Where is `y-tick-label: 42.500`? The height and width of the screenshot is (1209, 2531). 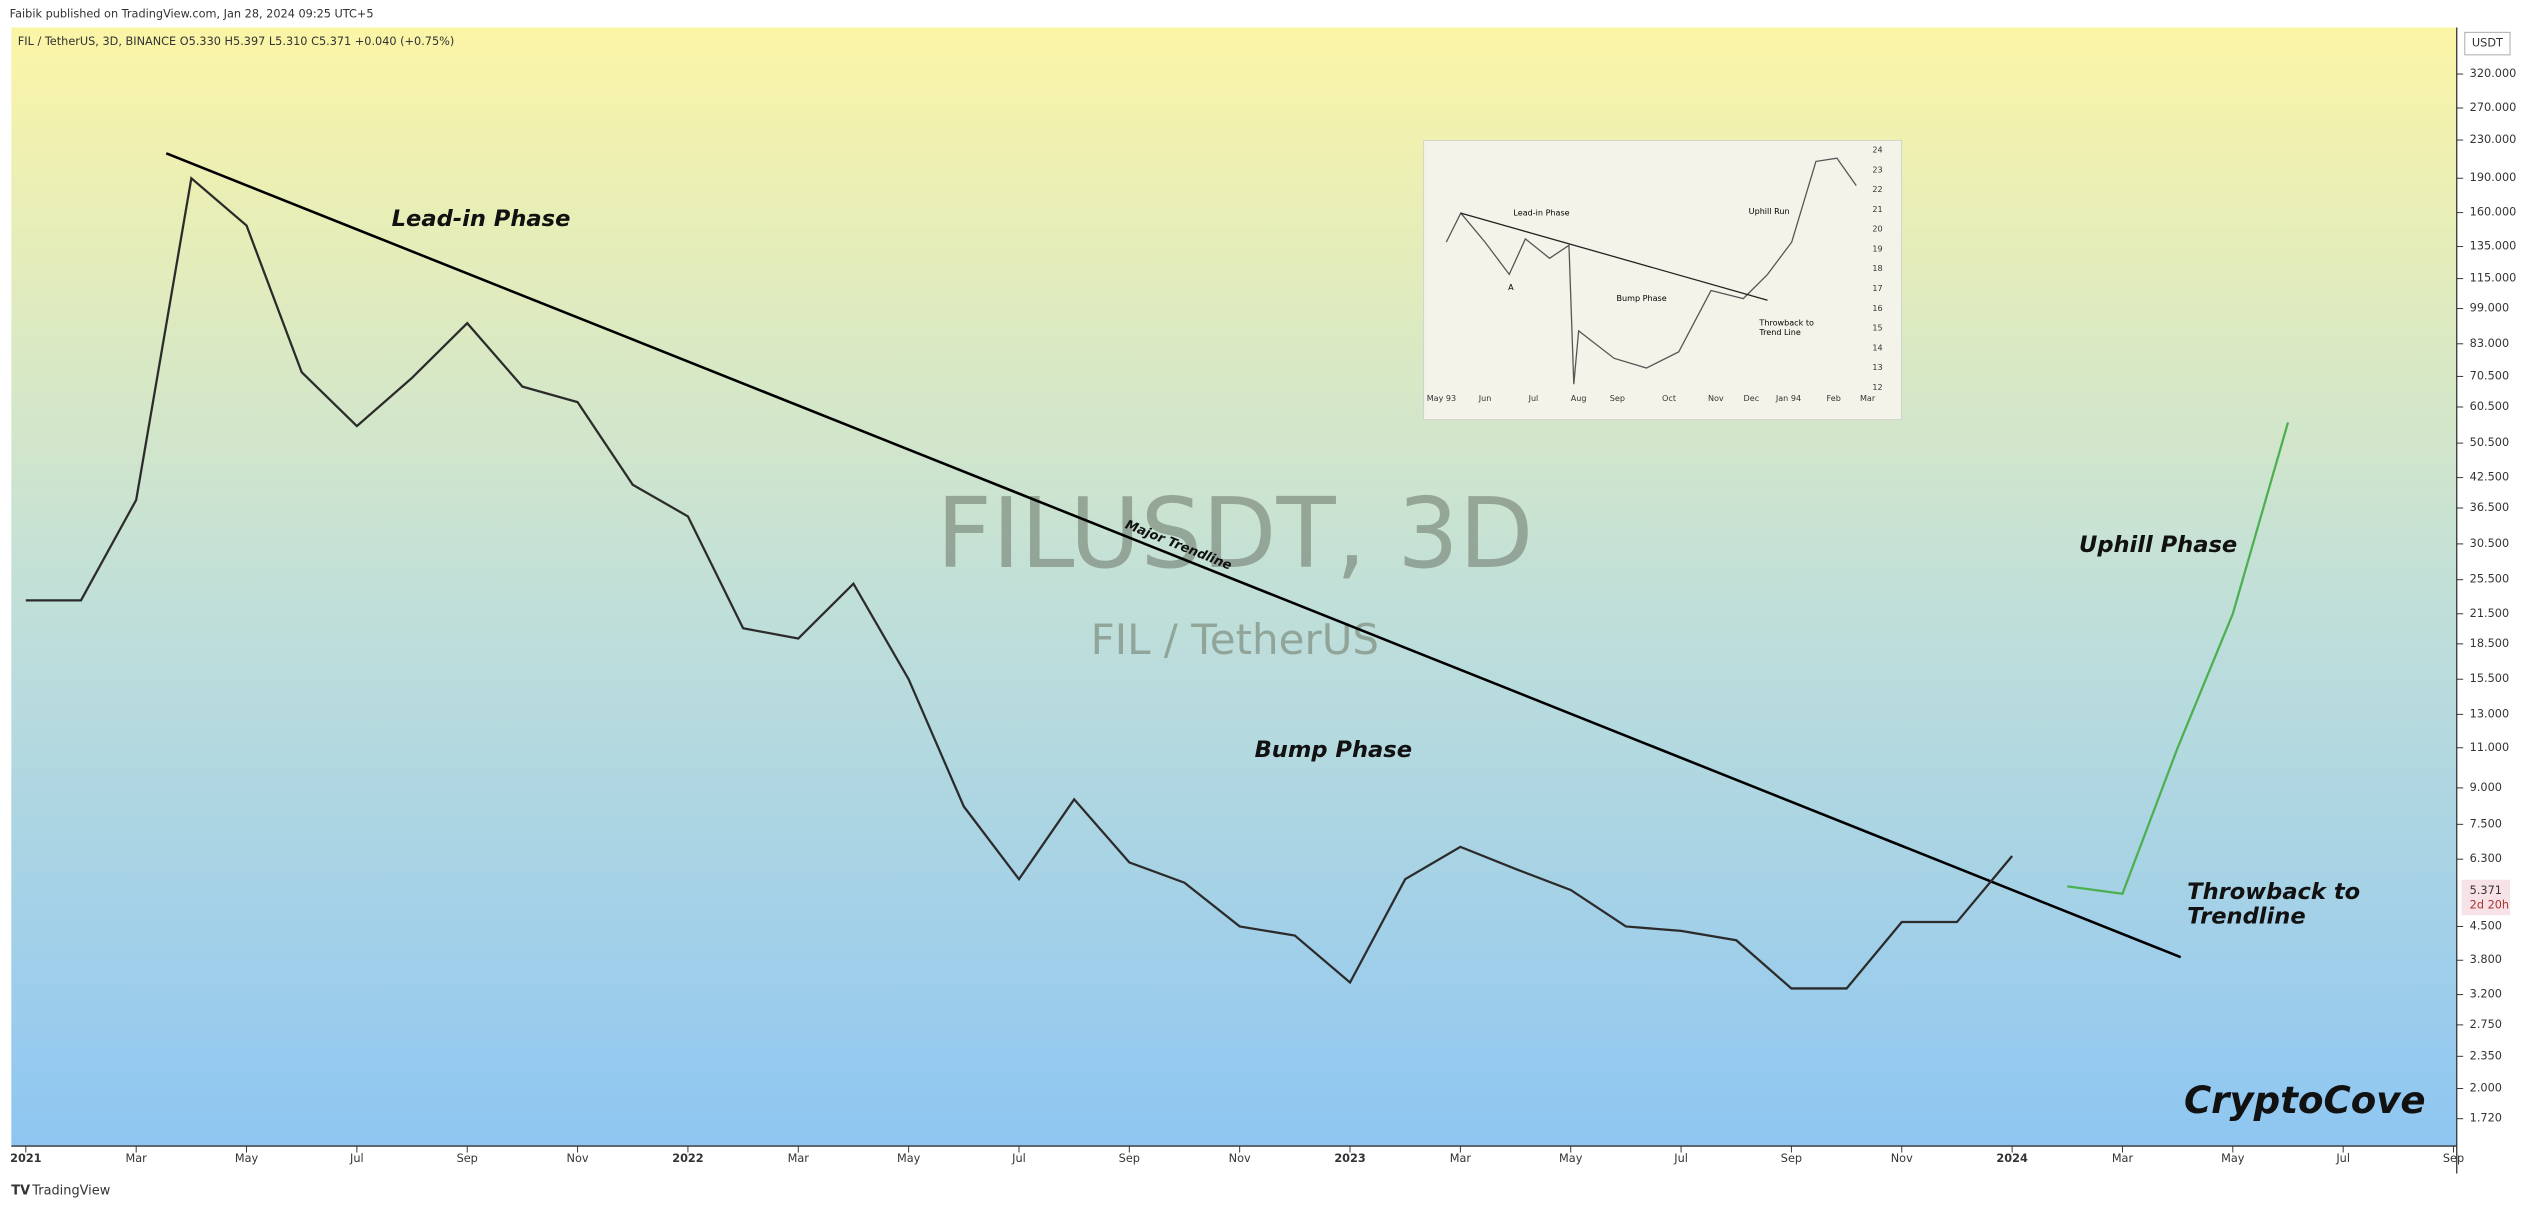
y-tick-label: 42.500 is located at coordinates (2489, 477).